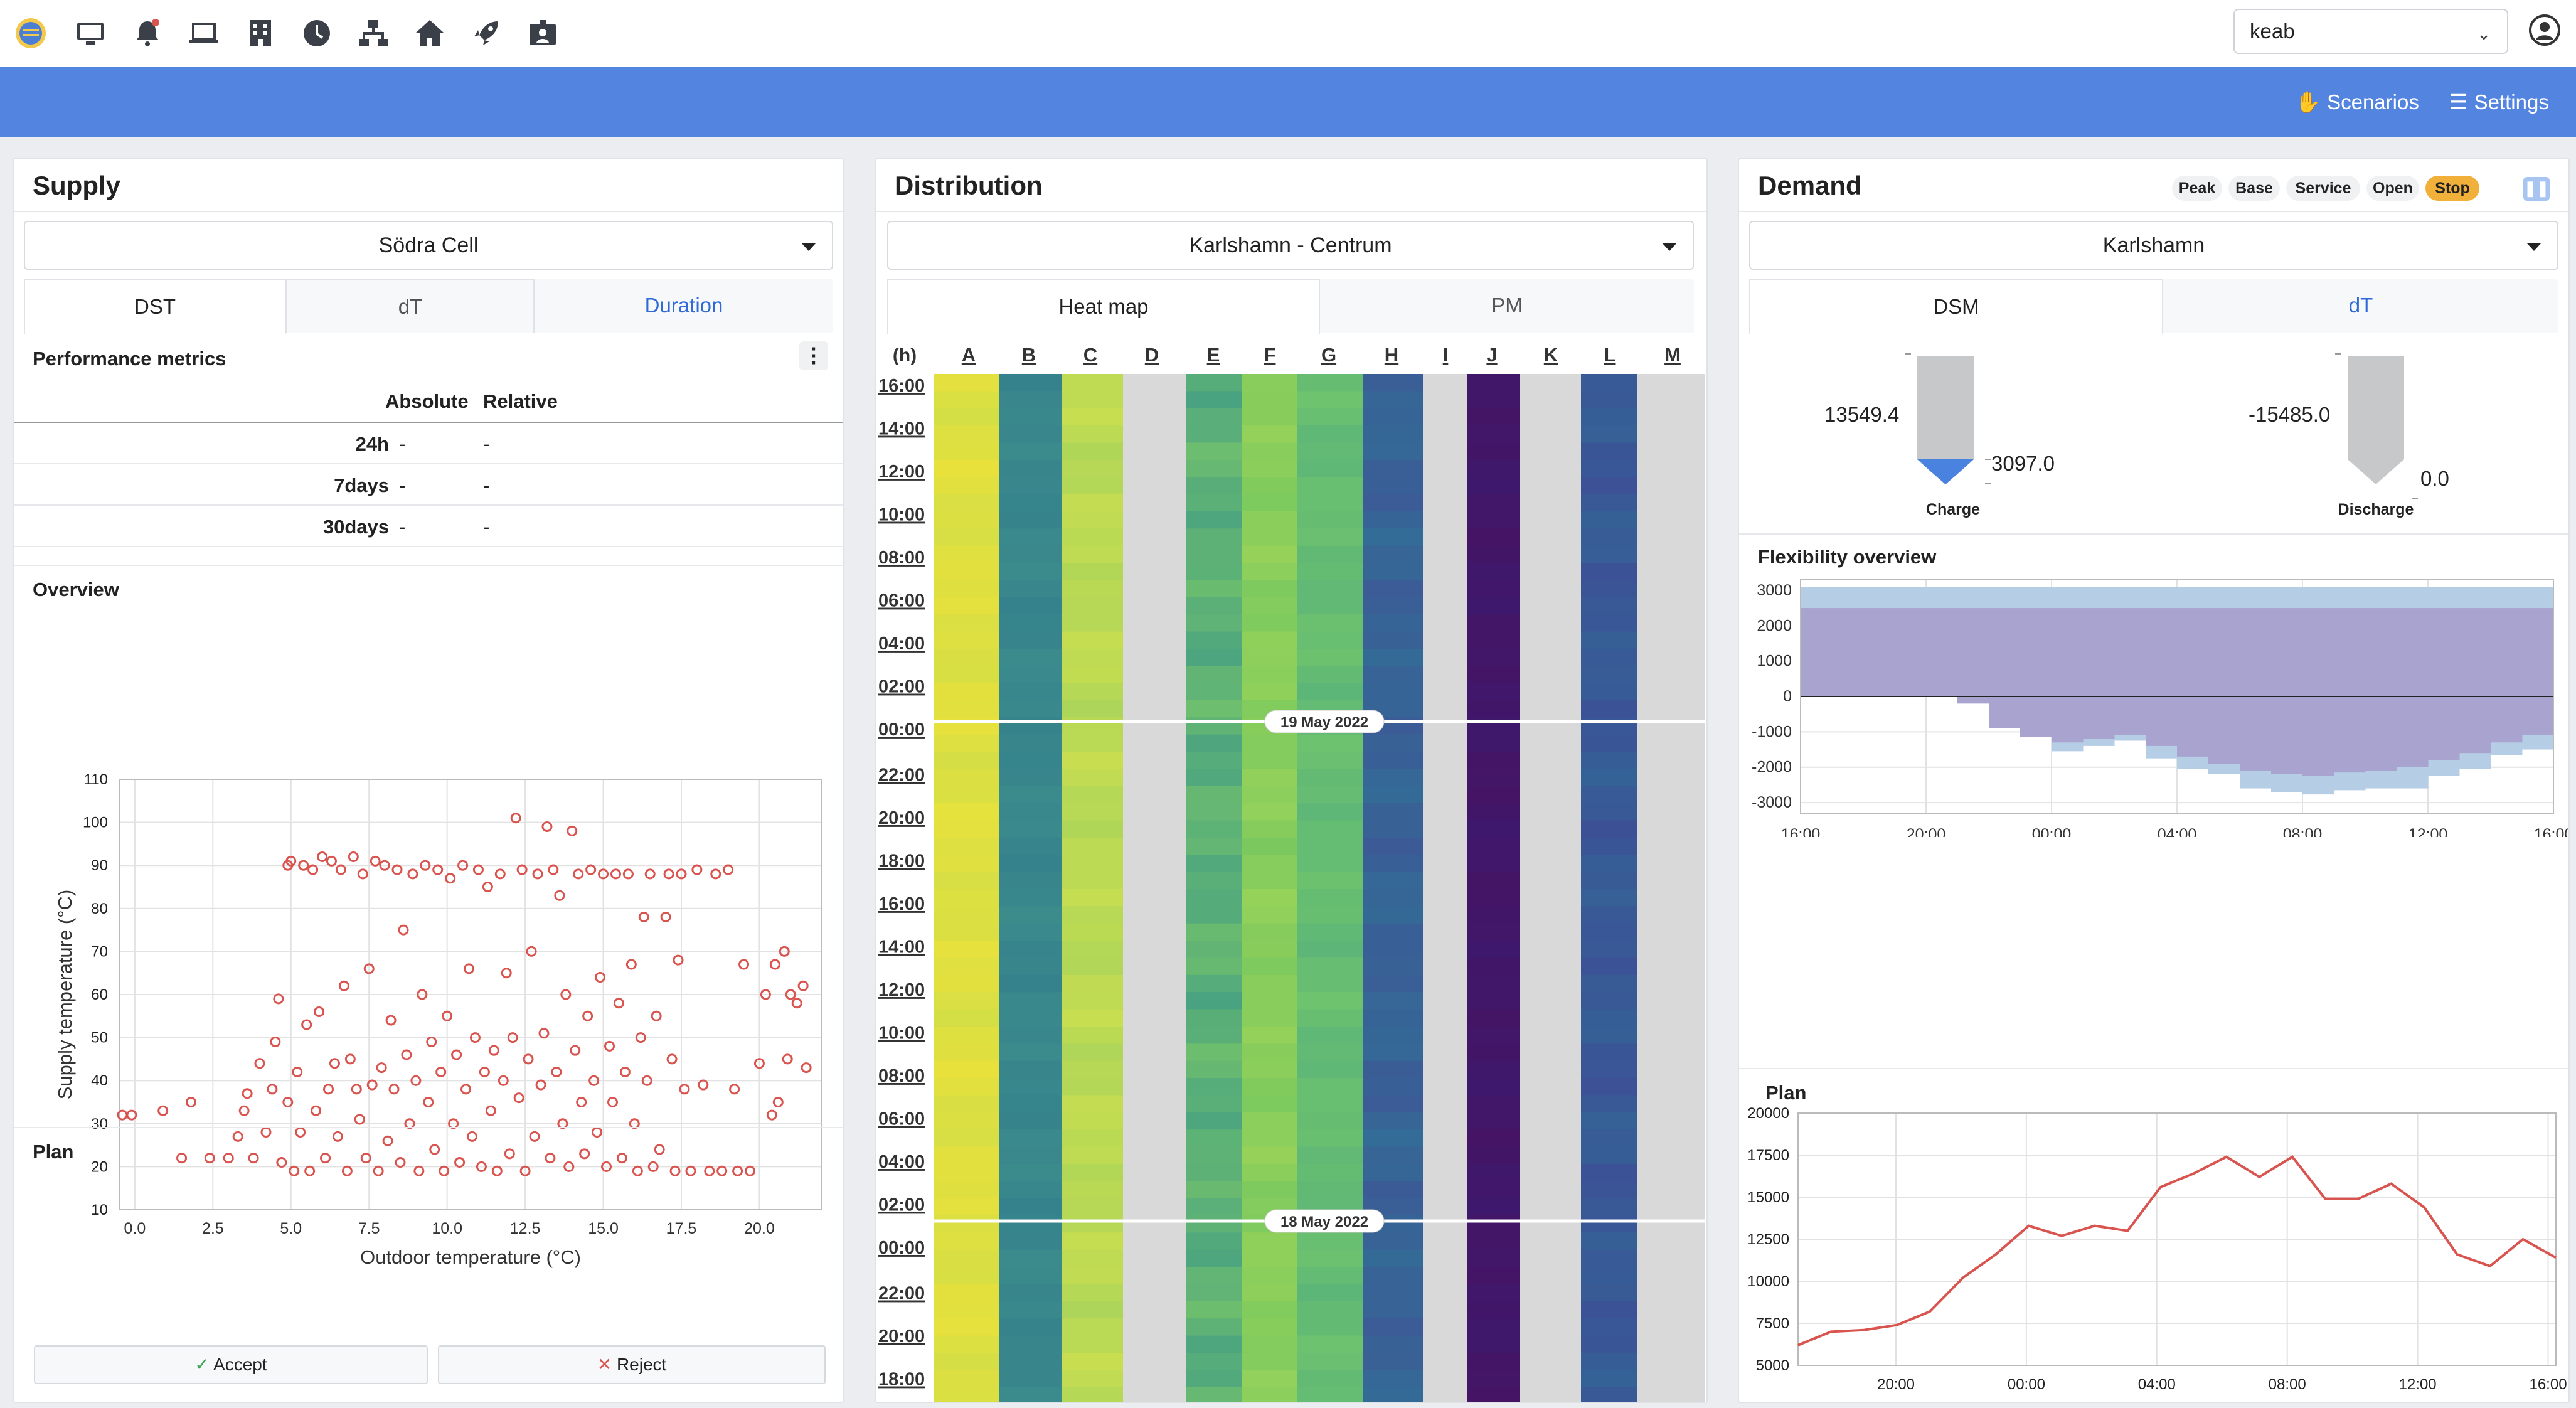  Describe the element at coordinates (684, 306) in the screenshot. I see `tab-duration: Duration` at that location.